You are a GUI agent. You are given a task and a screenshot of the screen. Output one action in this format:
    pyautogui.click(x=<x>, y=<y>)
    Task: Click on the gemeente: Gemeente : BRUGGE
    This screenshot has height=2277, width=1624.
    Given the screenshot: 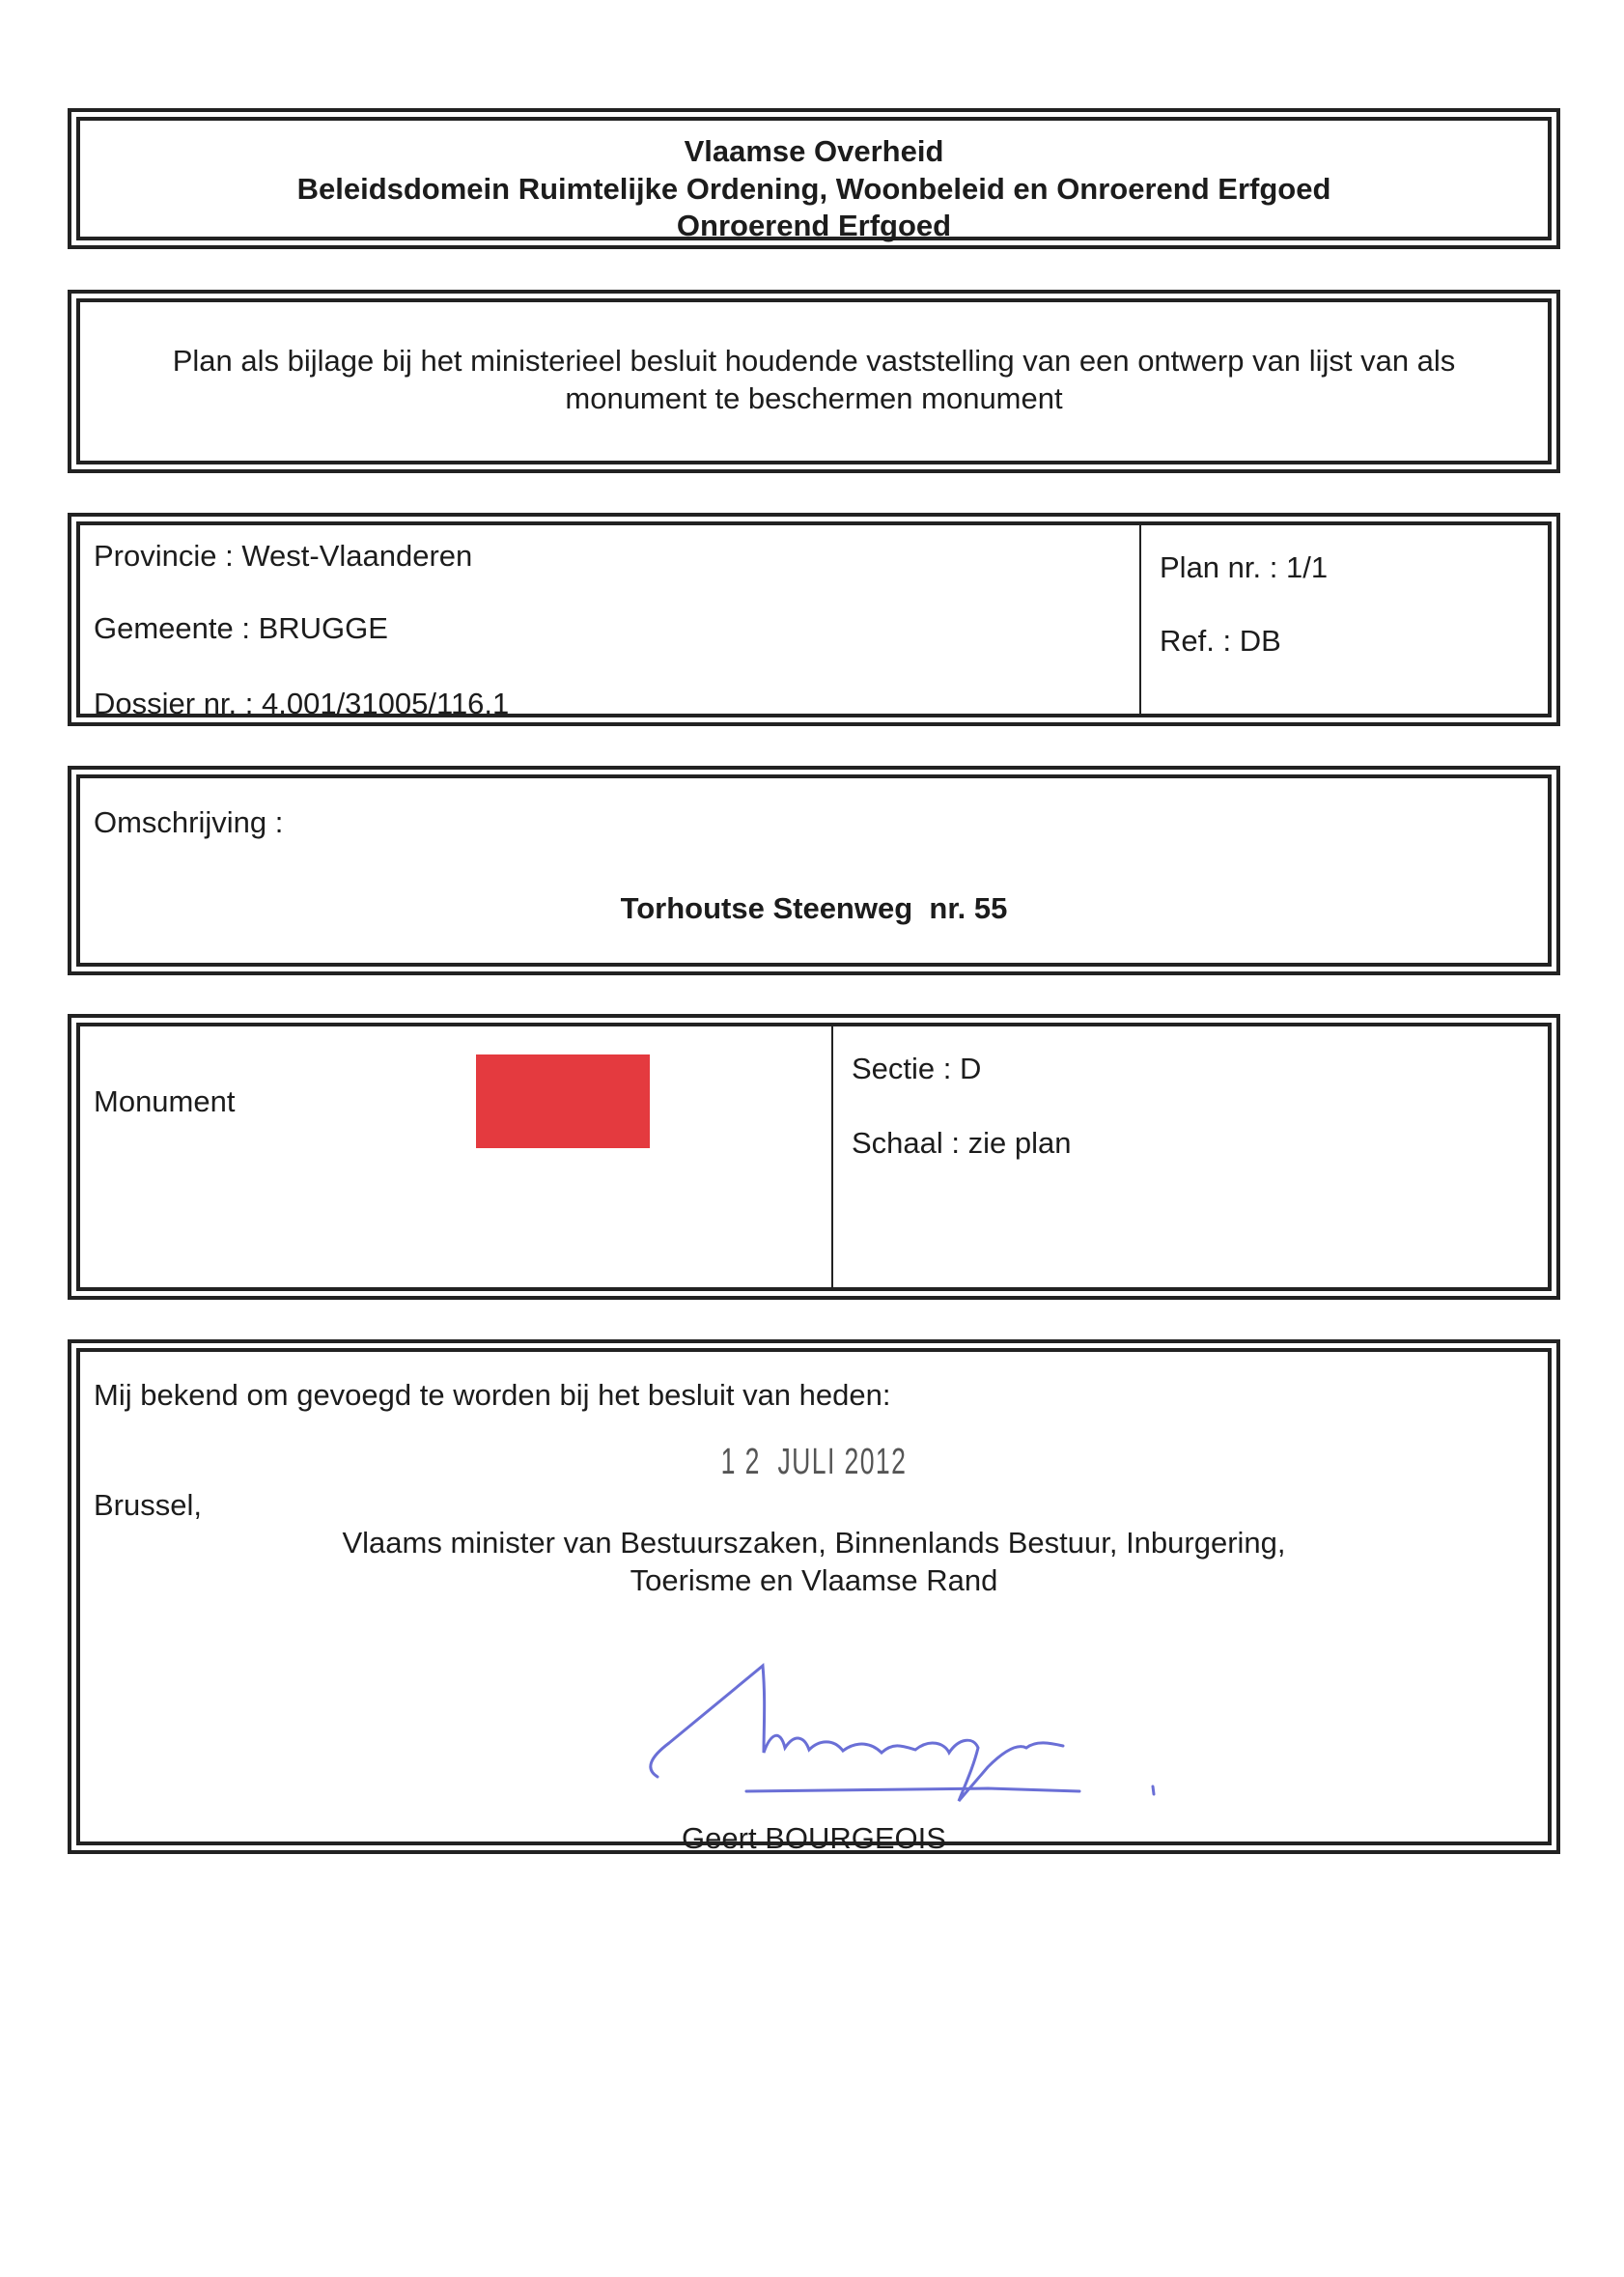 What is the action you would take?
    pyautogui.click(x=241, y=628)
    